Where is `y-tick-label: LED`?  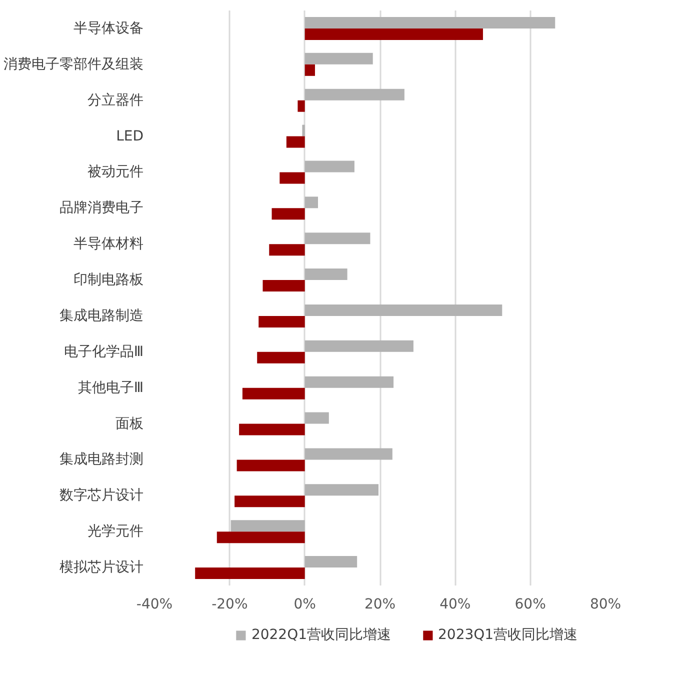 y-tick-label: LED is located at coordinates (130, 136).